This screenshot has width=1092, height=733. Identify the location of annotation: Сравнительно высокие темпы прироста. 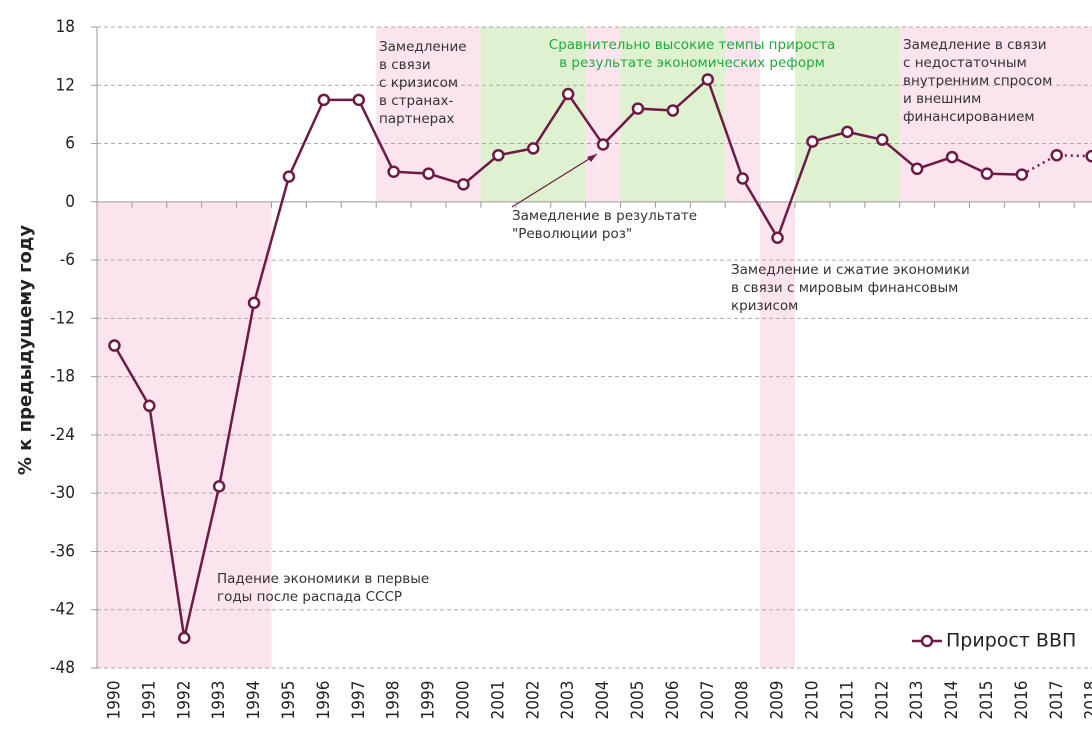
(692, 45).